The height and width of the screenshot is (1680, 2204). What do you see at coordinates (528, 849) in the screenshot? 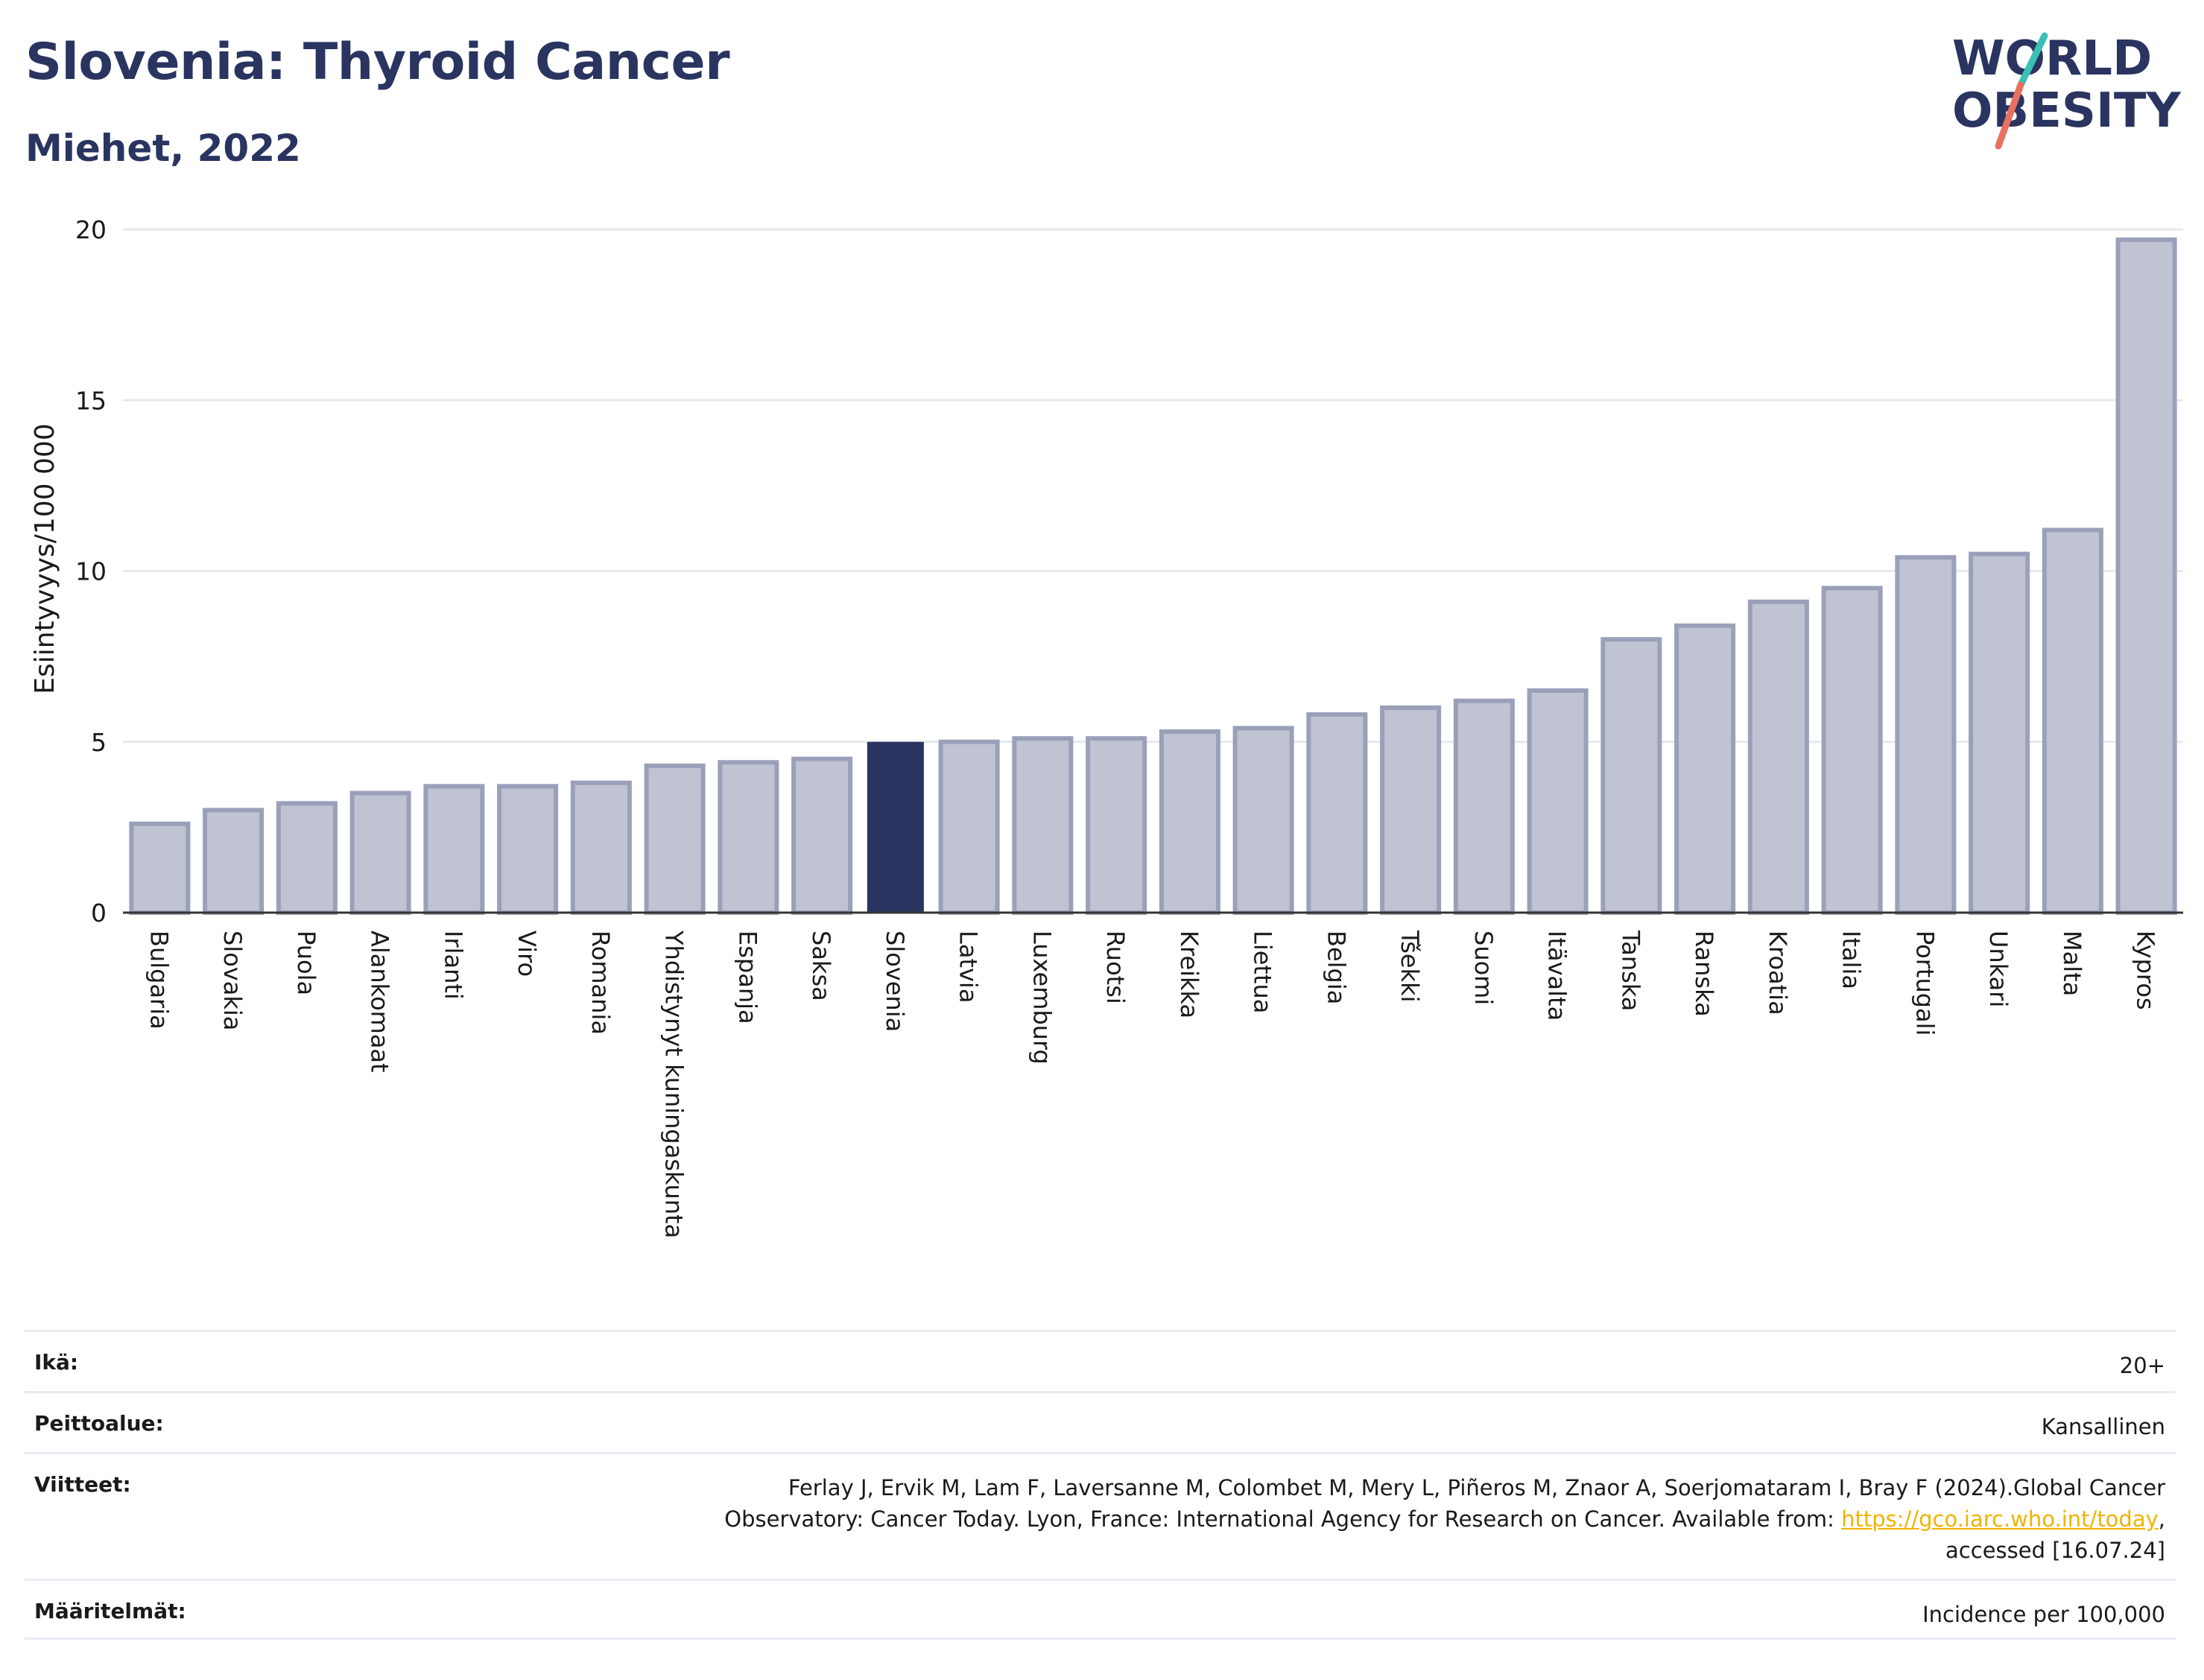
I see `bar-viro` at bounding box center [528, 849].